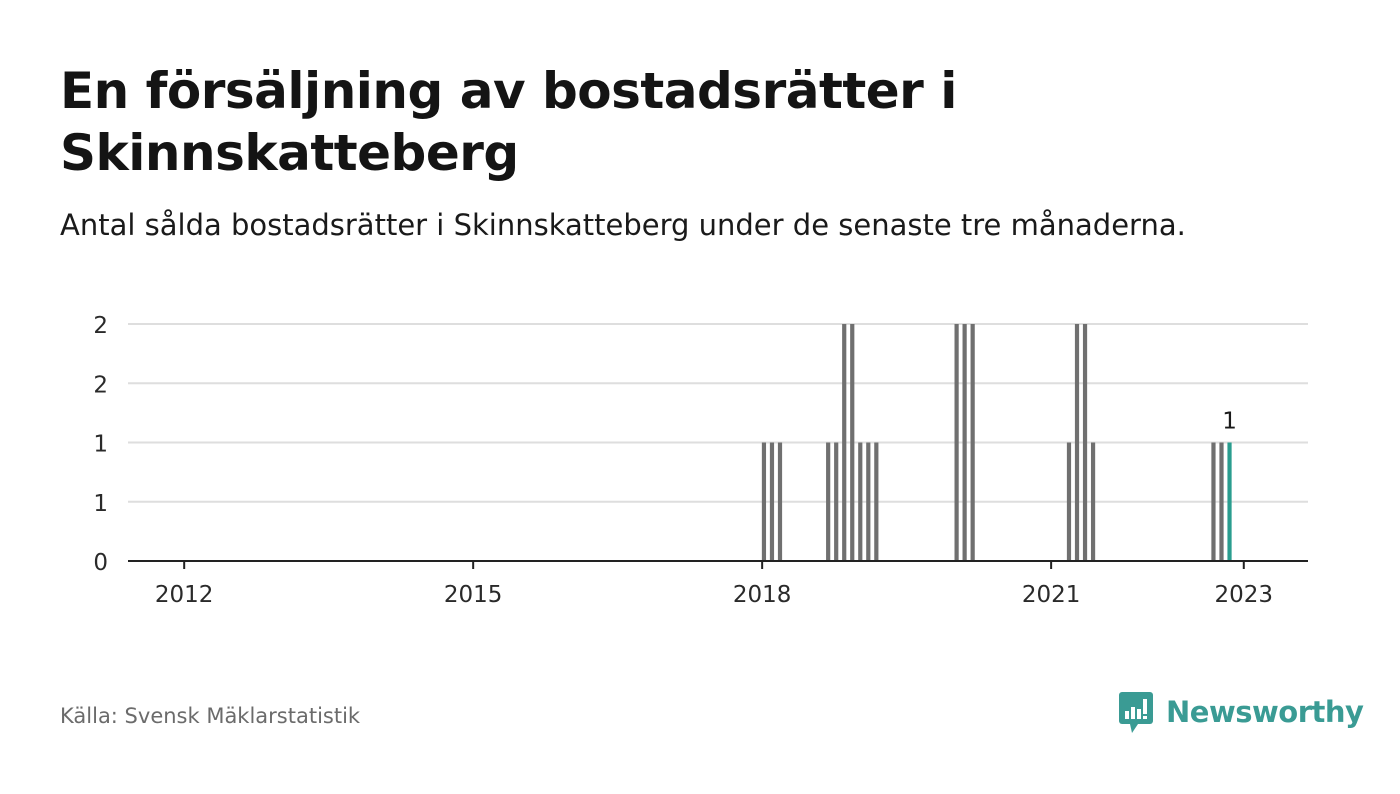 The height and width of the screenshot is (794, 1400). Describe the element at coordinates (473, 595) in the screenshot. I see `x-tick-label: 2015` at that location.